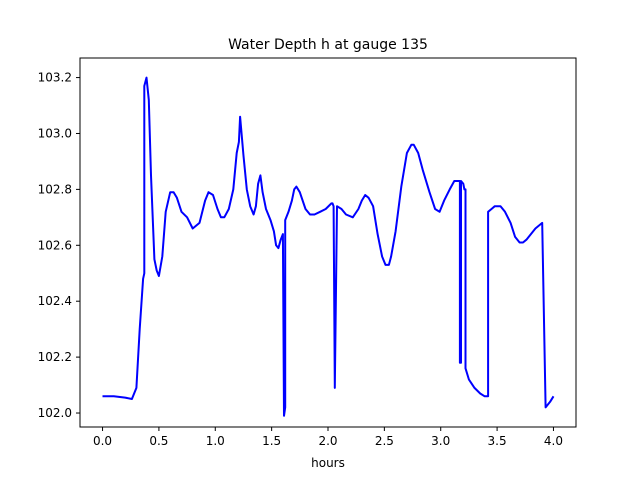 The image size is (640, 480). Describe the element at coordinates (215, 441) in the screenshot. I see `x-tick-label: 1.0` at that location.